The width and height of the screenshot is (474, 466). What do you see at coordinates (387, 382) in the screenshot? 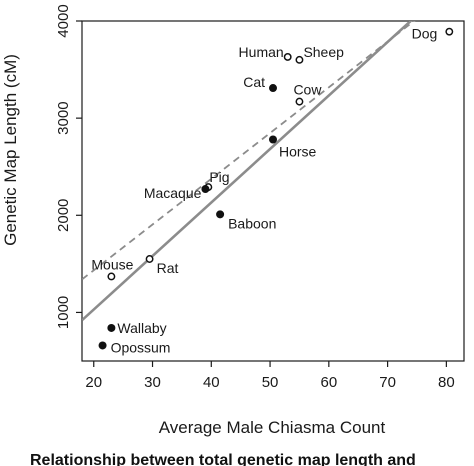
I see `x-tick-label: 70` at bounding box center [387, 382].